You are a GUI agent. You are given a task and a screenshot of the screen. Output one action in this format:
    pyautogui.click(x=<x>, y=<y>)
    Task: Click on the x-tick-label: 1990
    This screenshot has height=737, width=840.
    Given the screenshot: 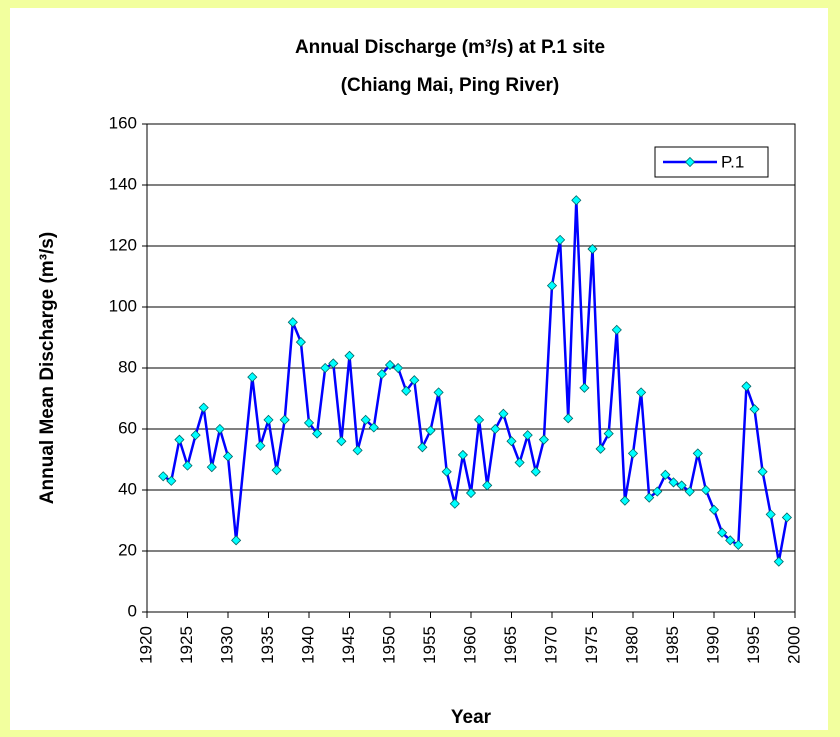 What is the action you would take?
    pyautogui.click(x=712, y=645)
    